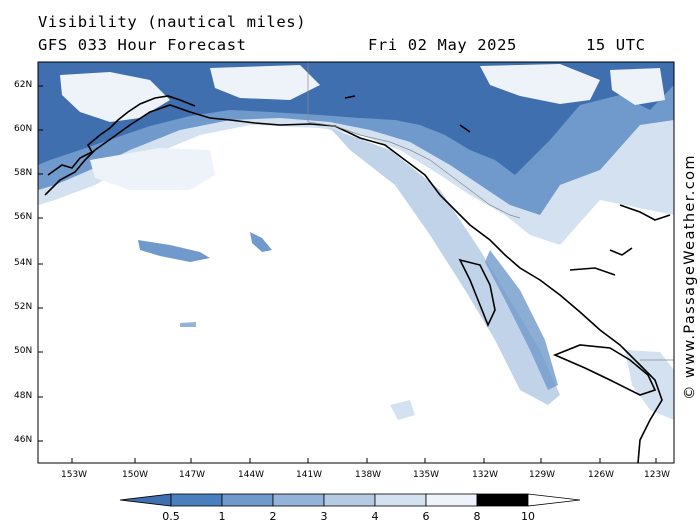  I want to click on lon-label-126w: 126W, so click(601, 475).